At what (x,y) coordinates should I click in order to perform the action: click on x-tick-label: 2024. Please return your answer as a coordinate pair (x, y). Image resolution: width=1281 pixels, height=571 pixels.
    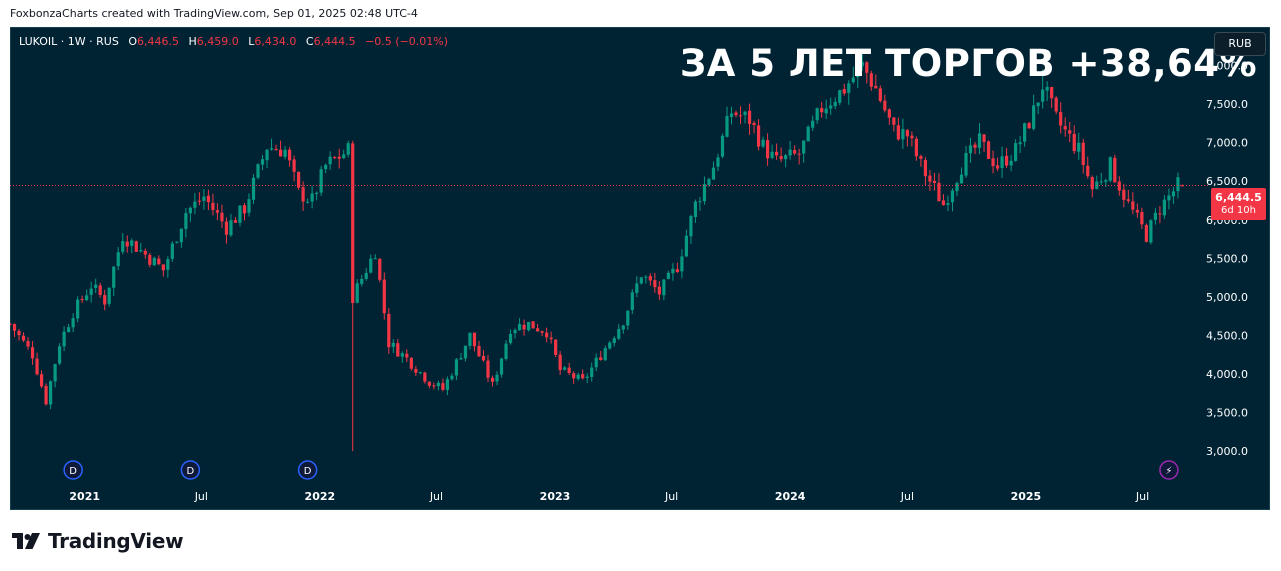
    Looking at the image, I should click on (790, 496).